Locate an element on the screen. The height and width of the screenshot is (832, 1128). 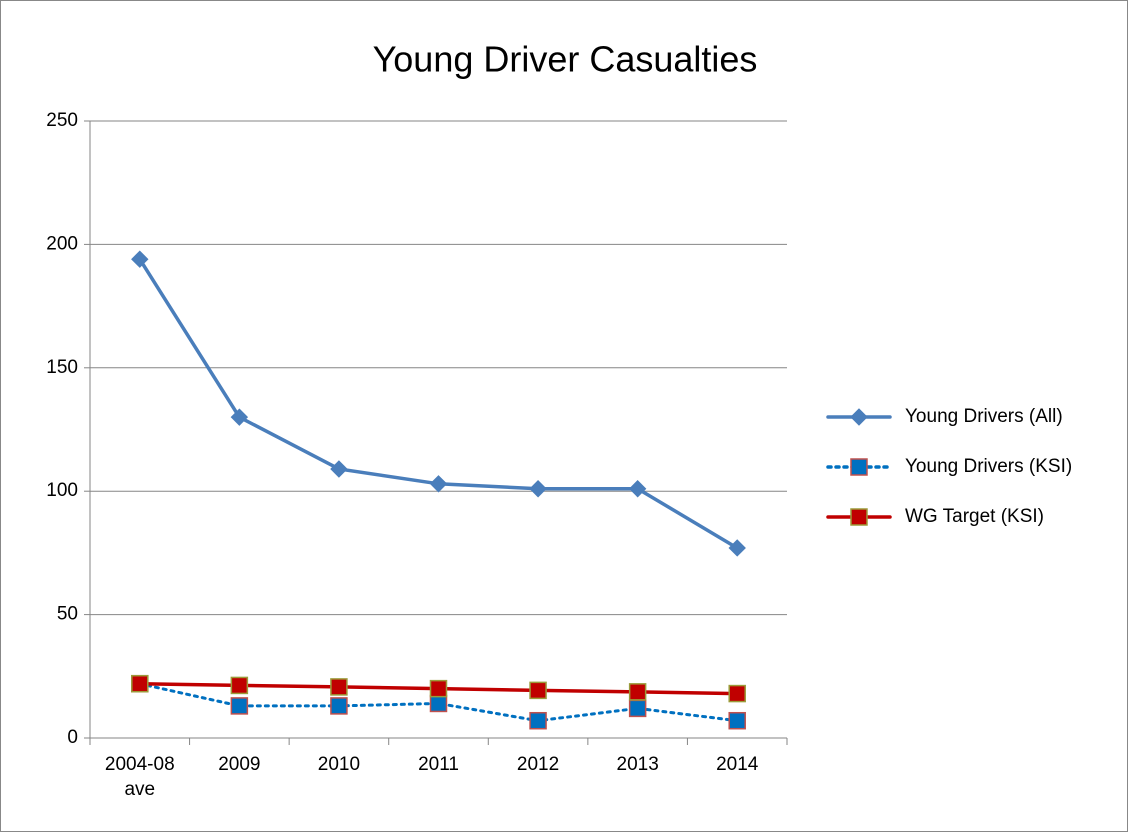
y-tick-label: 0 is located at coordinates (72, 737).